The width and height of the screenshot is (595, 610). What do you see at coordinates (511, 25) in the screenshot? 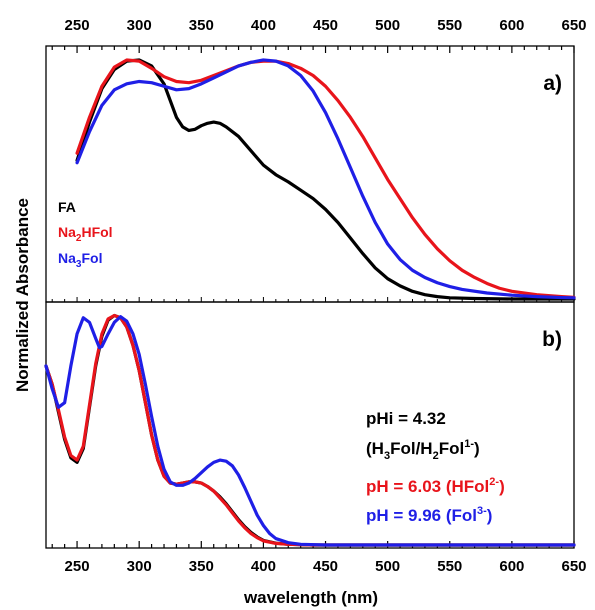
I see `x-tick-label-top: 600` at bounding box center [511, 25].